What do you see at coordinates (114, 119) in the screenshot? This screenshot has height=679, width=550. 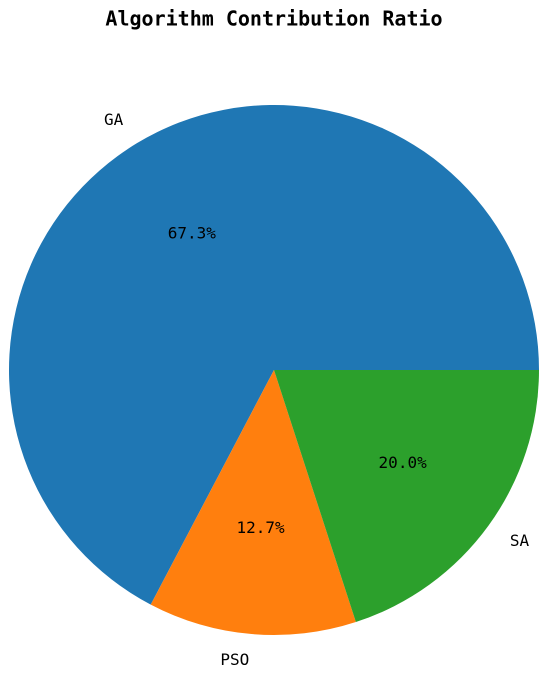 I see `slice-label: GA` at bounding box center [114, 119].